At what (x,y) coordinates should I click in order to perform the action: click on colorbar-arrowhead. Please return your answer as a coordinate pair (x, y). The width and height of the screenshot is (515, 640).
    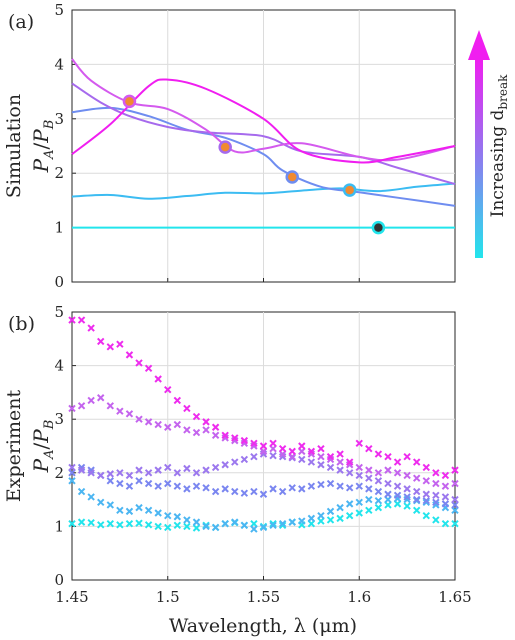
    Looking at the image, I should click on (479, 45).